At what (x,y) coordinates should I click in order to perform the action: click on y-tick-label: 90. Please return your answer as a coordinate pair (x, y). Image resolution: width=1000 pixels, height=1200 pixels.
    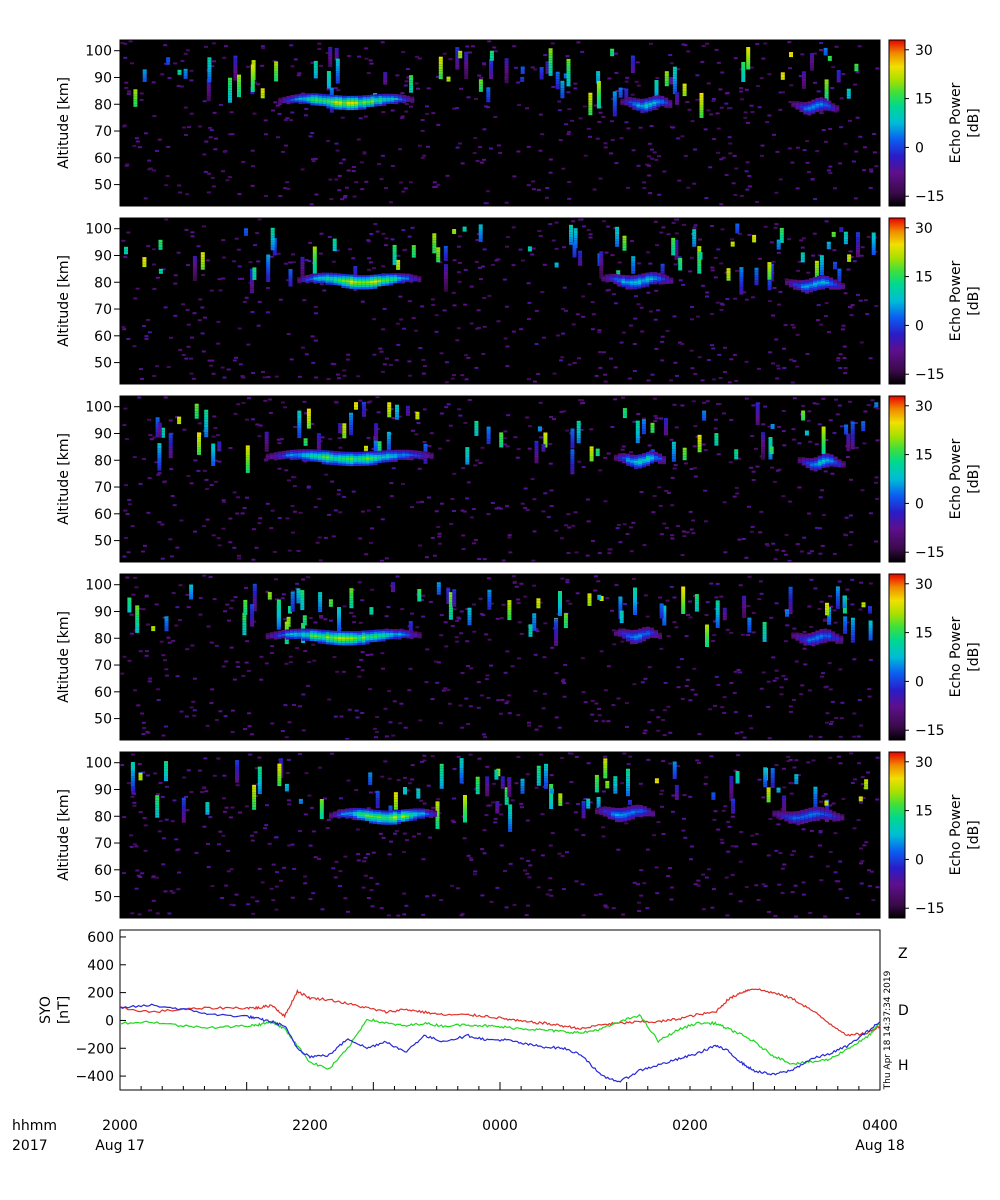
    Looking at the image, I should click on (103, 434).